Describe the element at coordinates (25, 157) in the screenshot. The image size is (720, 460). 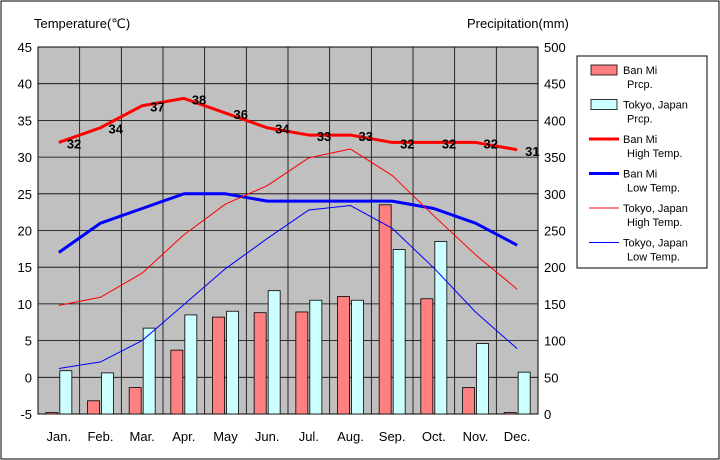
I see `left-tick-label: 30` at that location.